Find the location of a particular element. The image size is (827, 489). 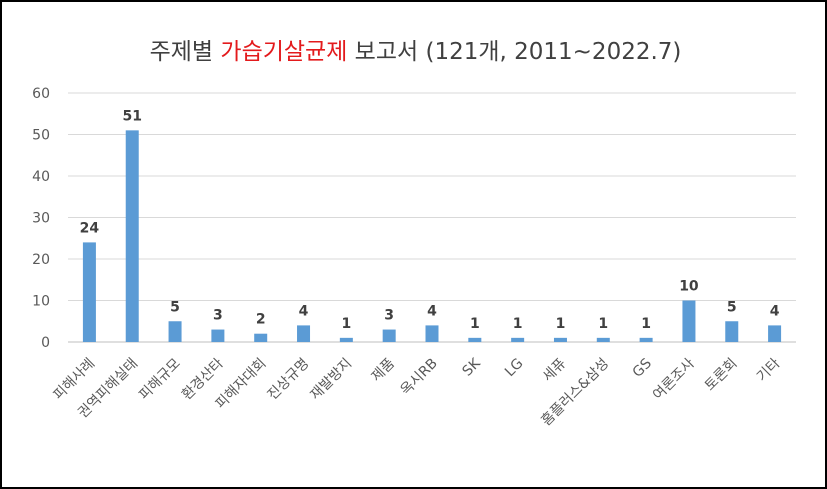

data-label: 2 is located at coordinates (261, 320).